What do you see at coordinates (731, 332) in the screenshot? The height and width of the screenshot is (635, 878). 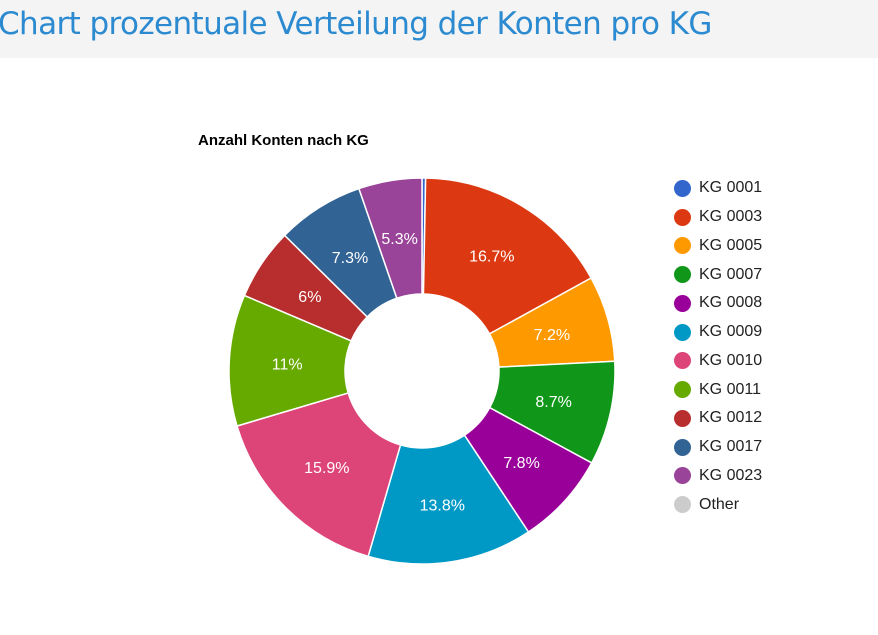 I see `legend-label: KG 0009` at bounding box center [731, 332].